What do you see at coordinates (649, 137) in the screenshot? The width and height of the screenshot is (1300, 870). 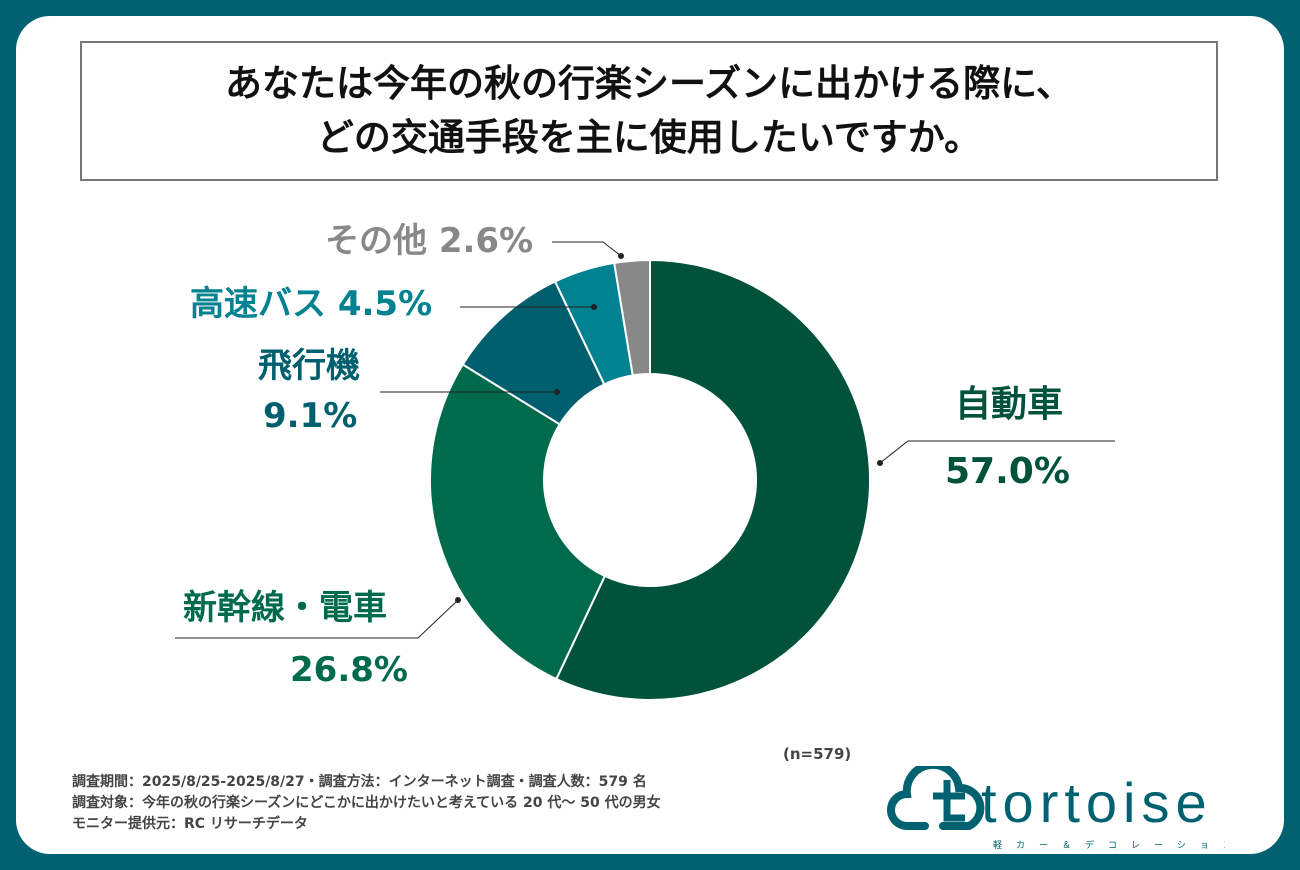 I see `title-line-2: どの交通手段を主に使用したいですか。` at bounding box center [649, 137].